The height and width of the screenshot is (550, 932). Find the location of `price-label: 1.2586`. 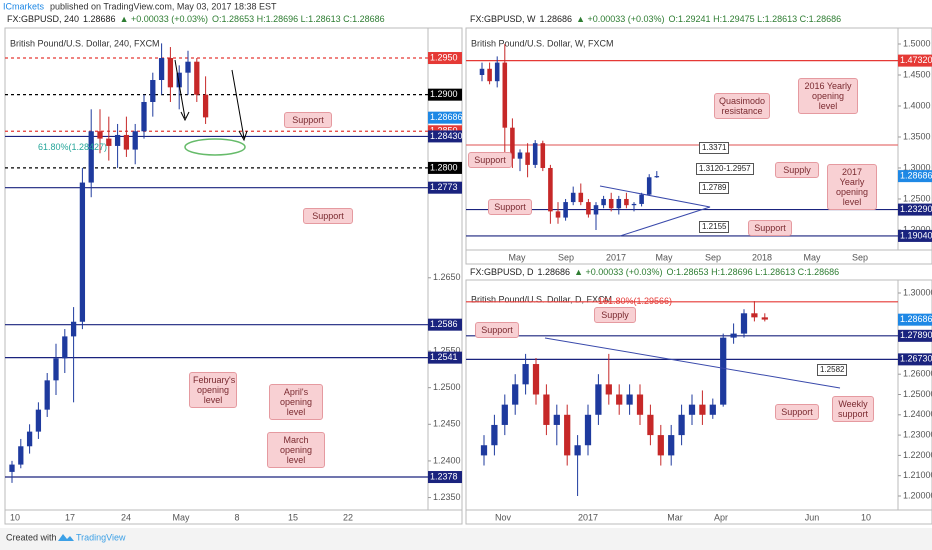

price-label: 1.2586 is located at coordinates (444, 324).